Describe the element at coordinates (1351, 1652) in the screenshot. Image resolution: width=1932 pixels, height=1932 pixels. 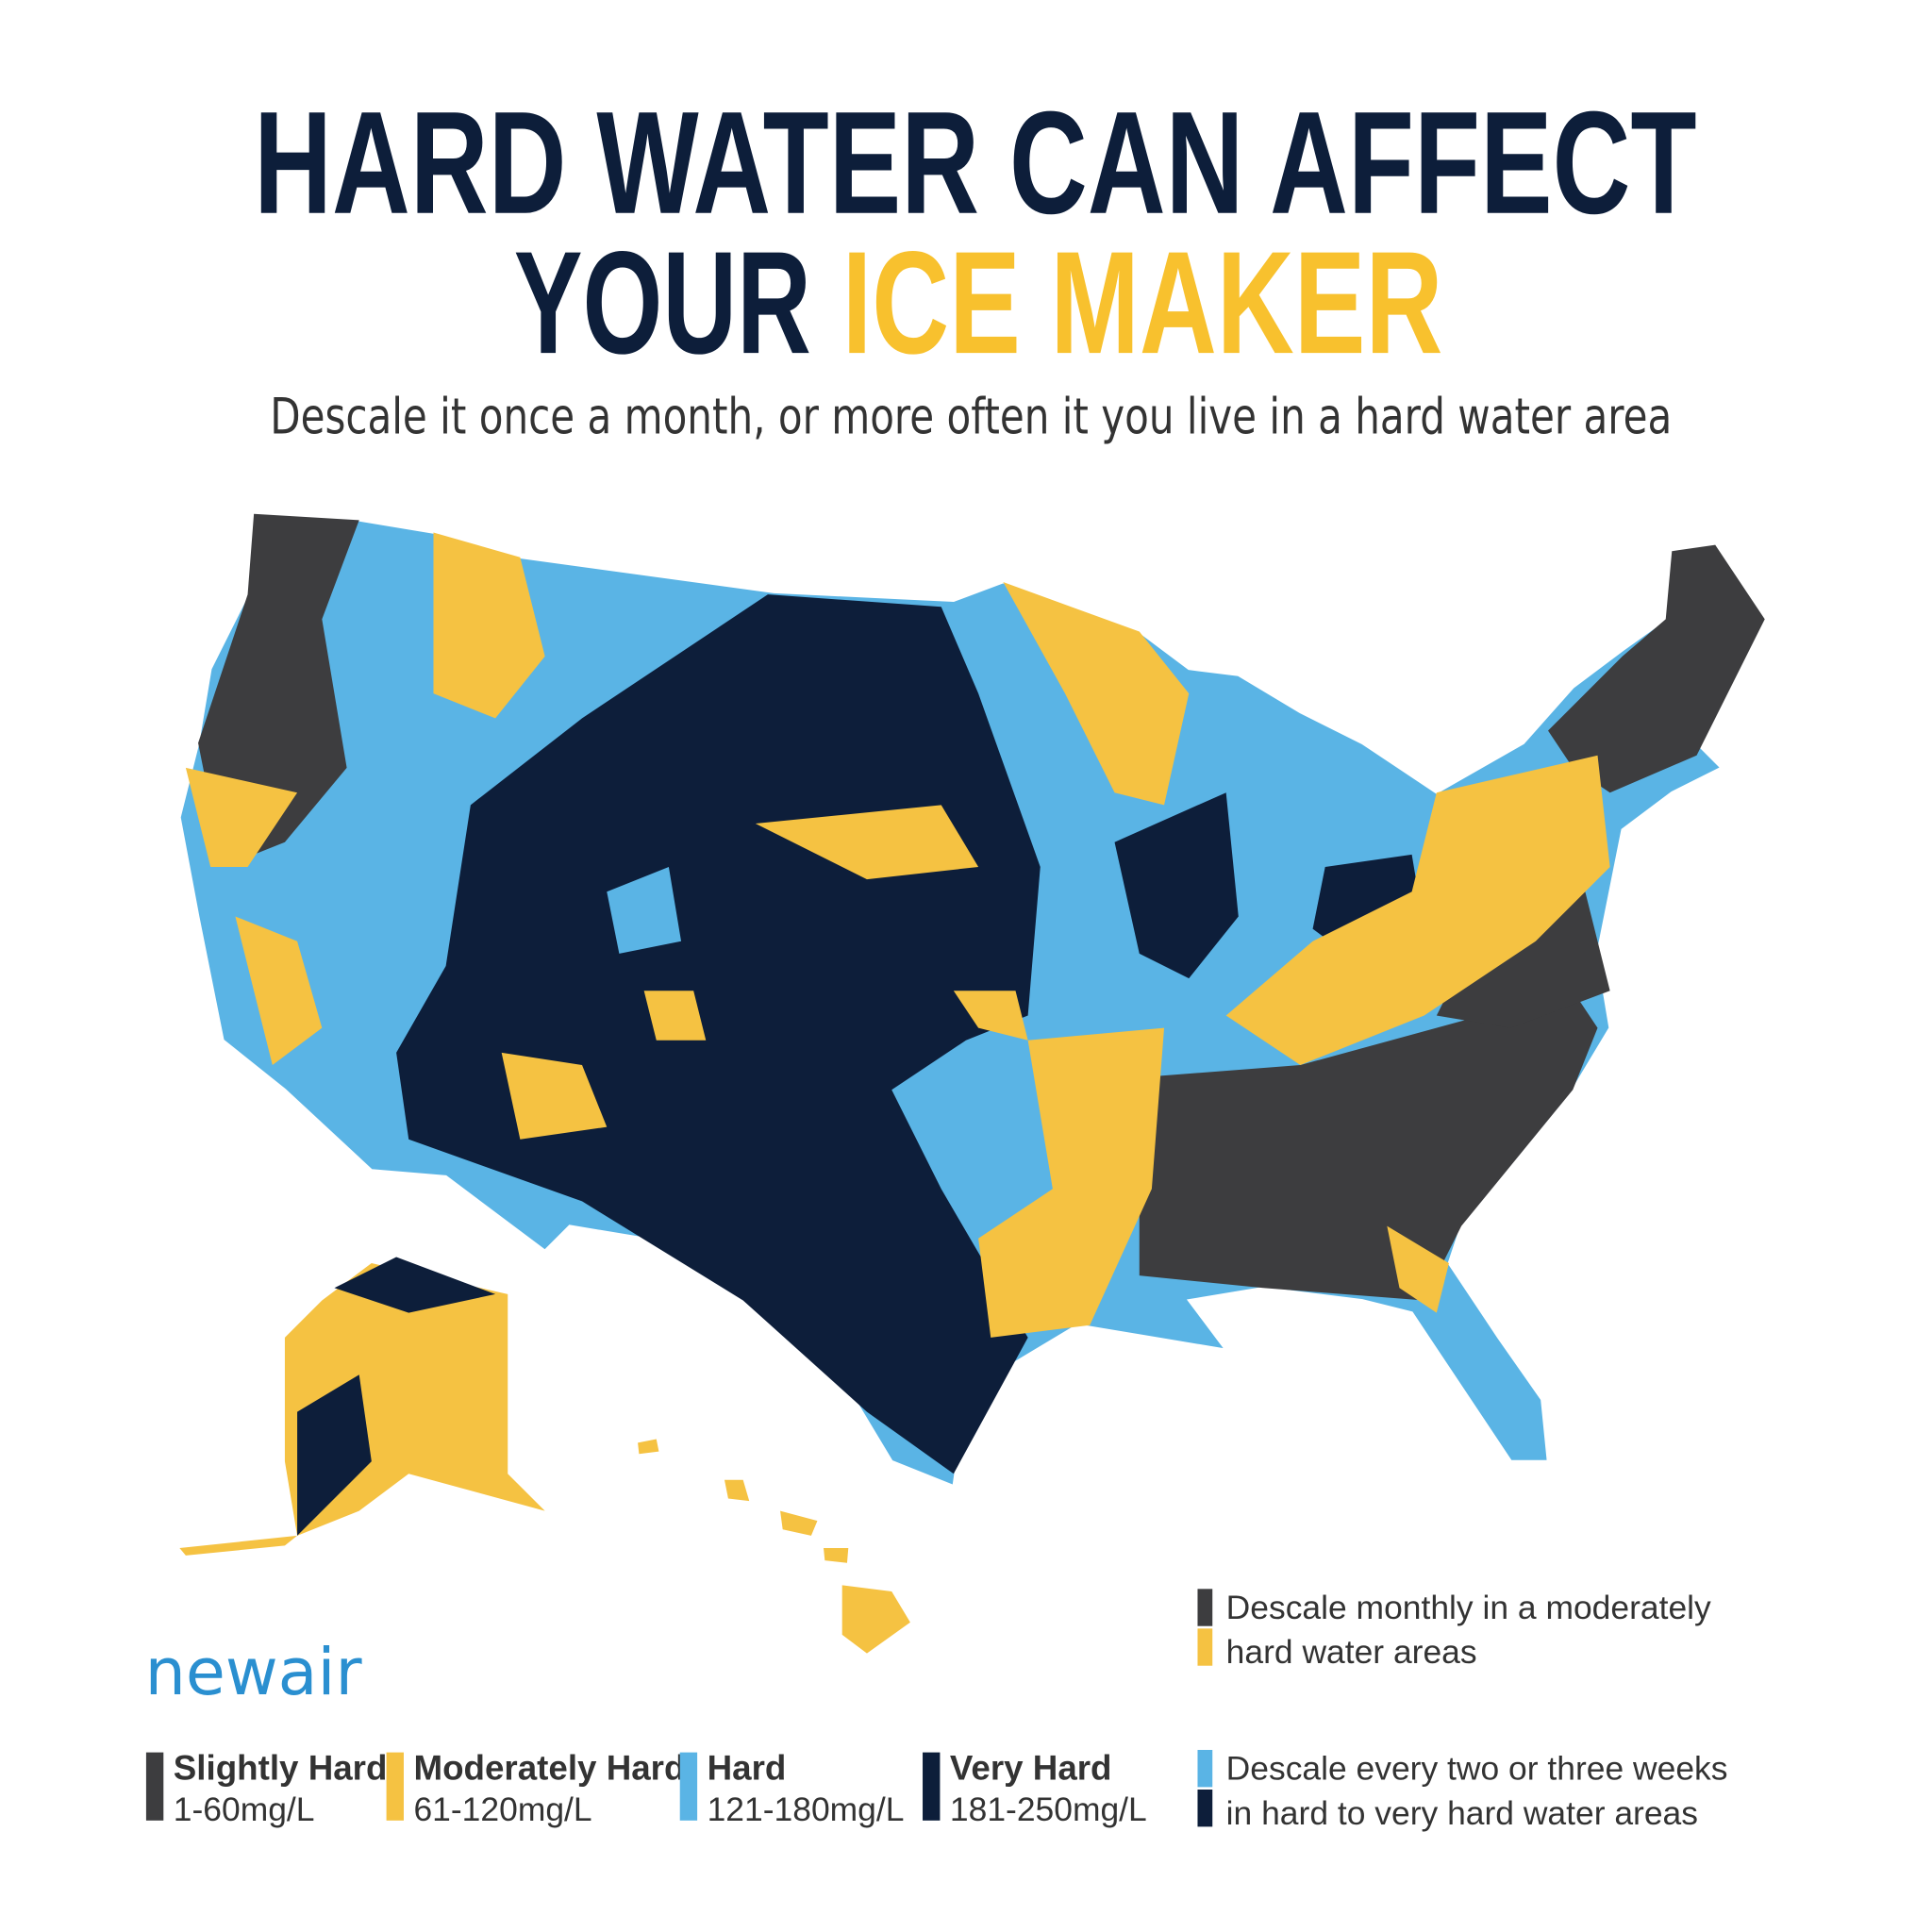
I see `note-line: hard water areas` at that location.